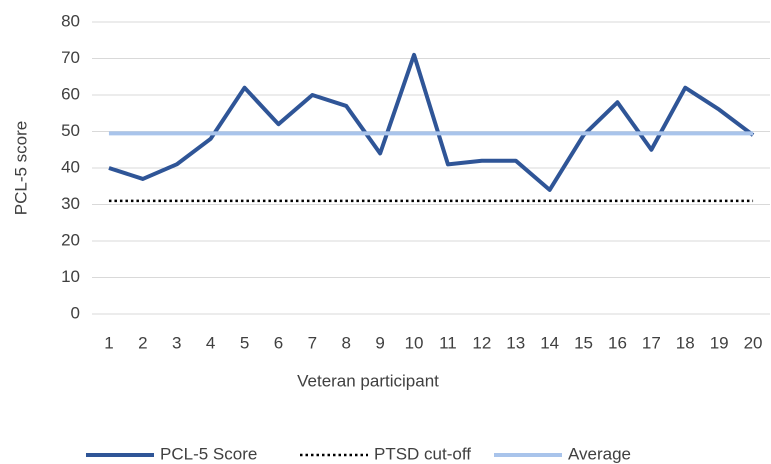  What do you see at coordinates (368, 380) in the screenshot?
I see `x-axis-label: Veteran participant` at bounding box center [368, 380].